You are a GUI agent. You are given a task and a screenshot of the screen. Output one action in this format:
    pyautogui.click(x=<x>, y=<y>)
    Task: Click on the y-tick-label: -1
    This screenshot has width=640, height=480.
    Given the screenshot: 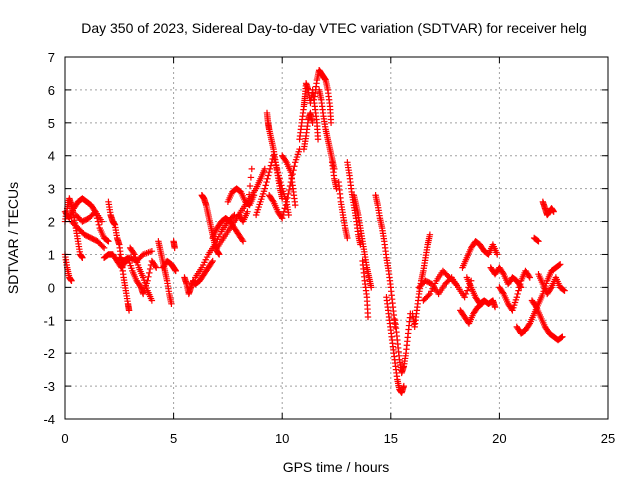 What is the action you would take?
    pyautogui.click(x=49, y=320)
    